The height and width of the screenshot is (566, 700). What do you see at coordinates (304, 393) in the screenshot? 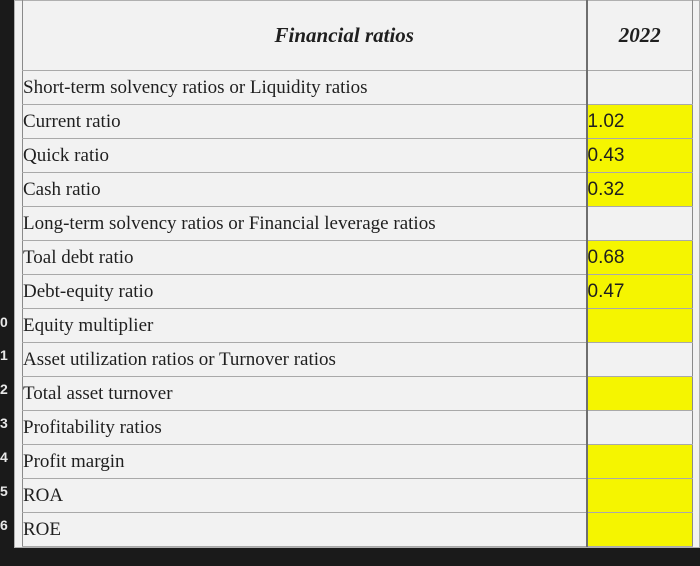
I see `ratio-label-cell: Total asset turnover` at bounding box center [304, 393].